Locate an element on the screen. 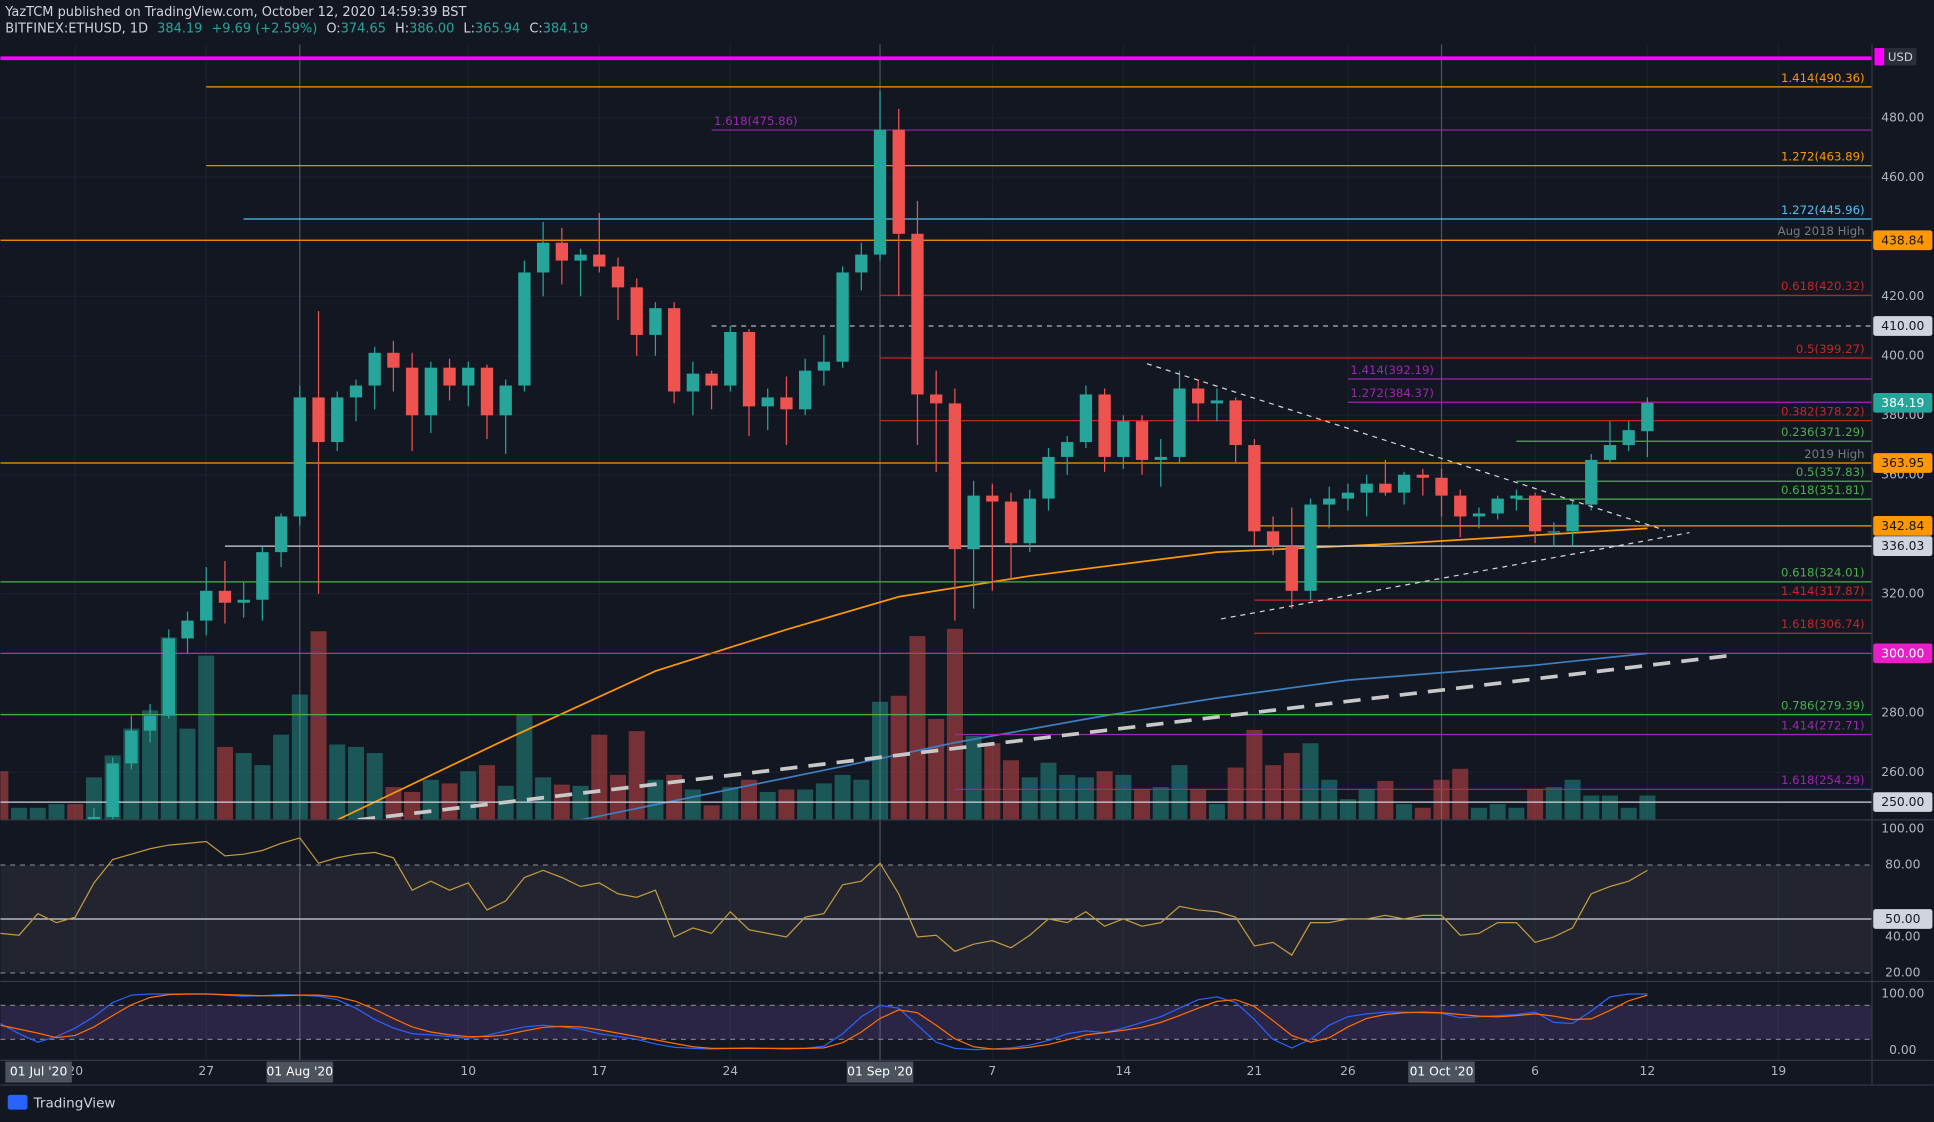 The height and width of the screenshot is (1122, 1934). level-label: 0.236(371.29) is located at coordinates (1823, 432).